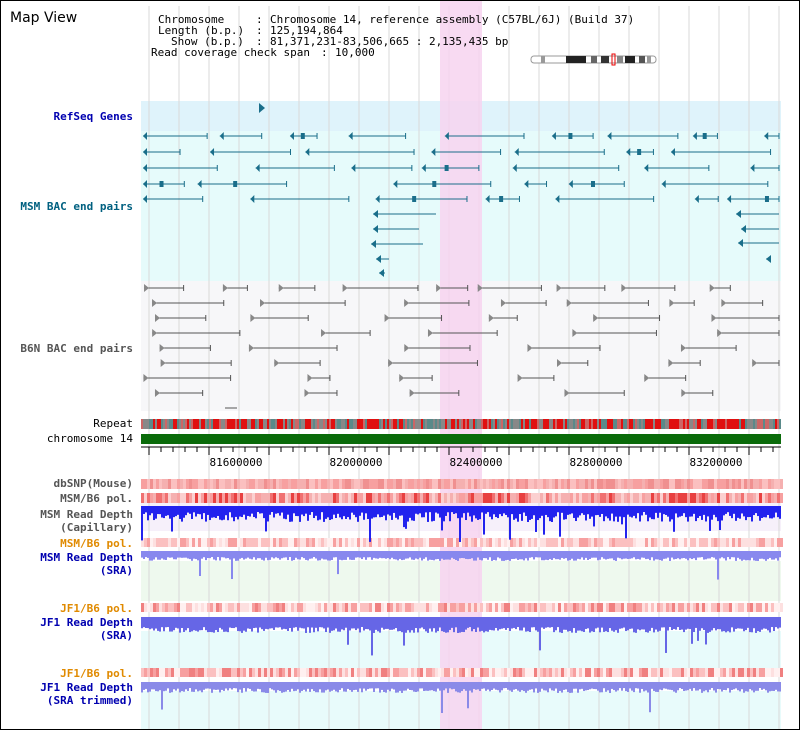  I want to click on track-label-dbsnp: dbSNP(Mouse), so click(93, 483).